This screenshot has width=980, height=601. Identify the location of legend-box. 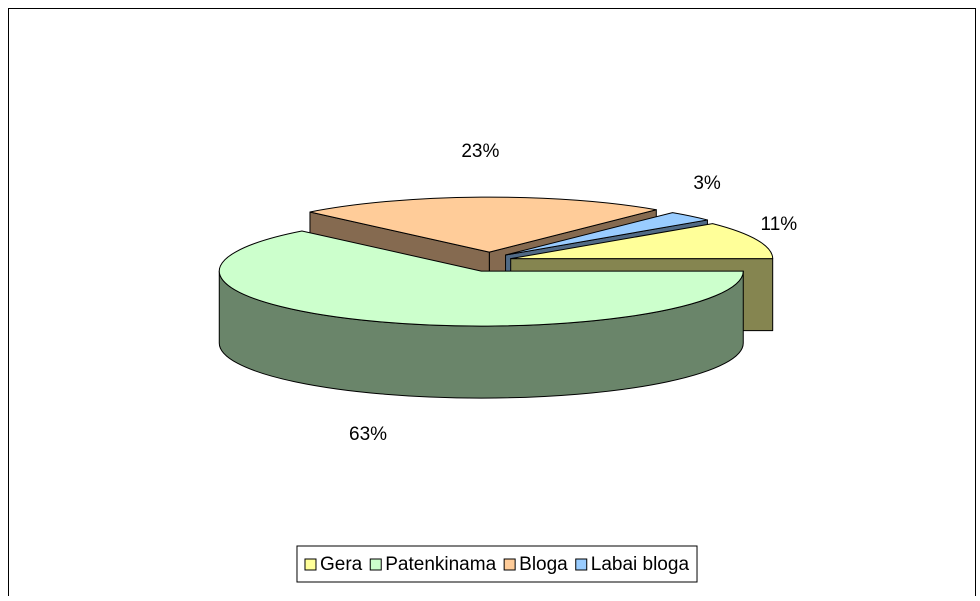
(497, 564).